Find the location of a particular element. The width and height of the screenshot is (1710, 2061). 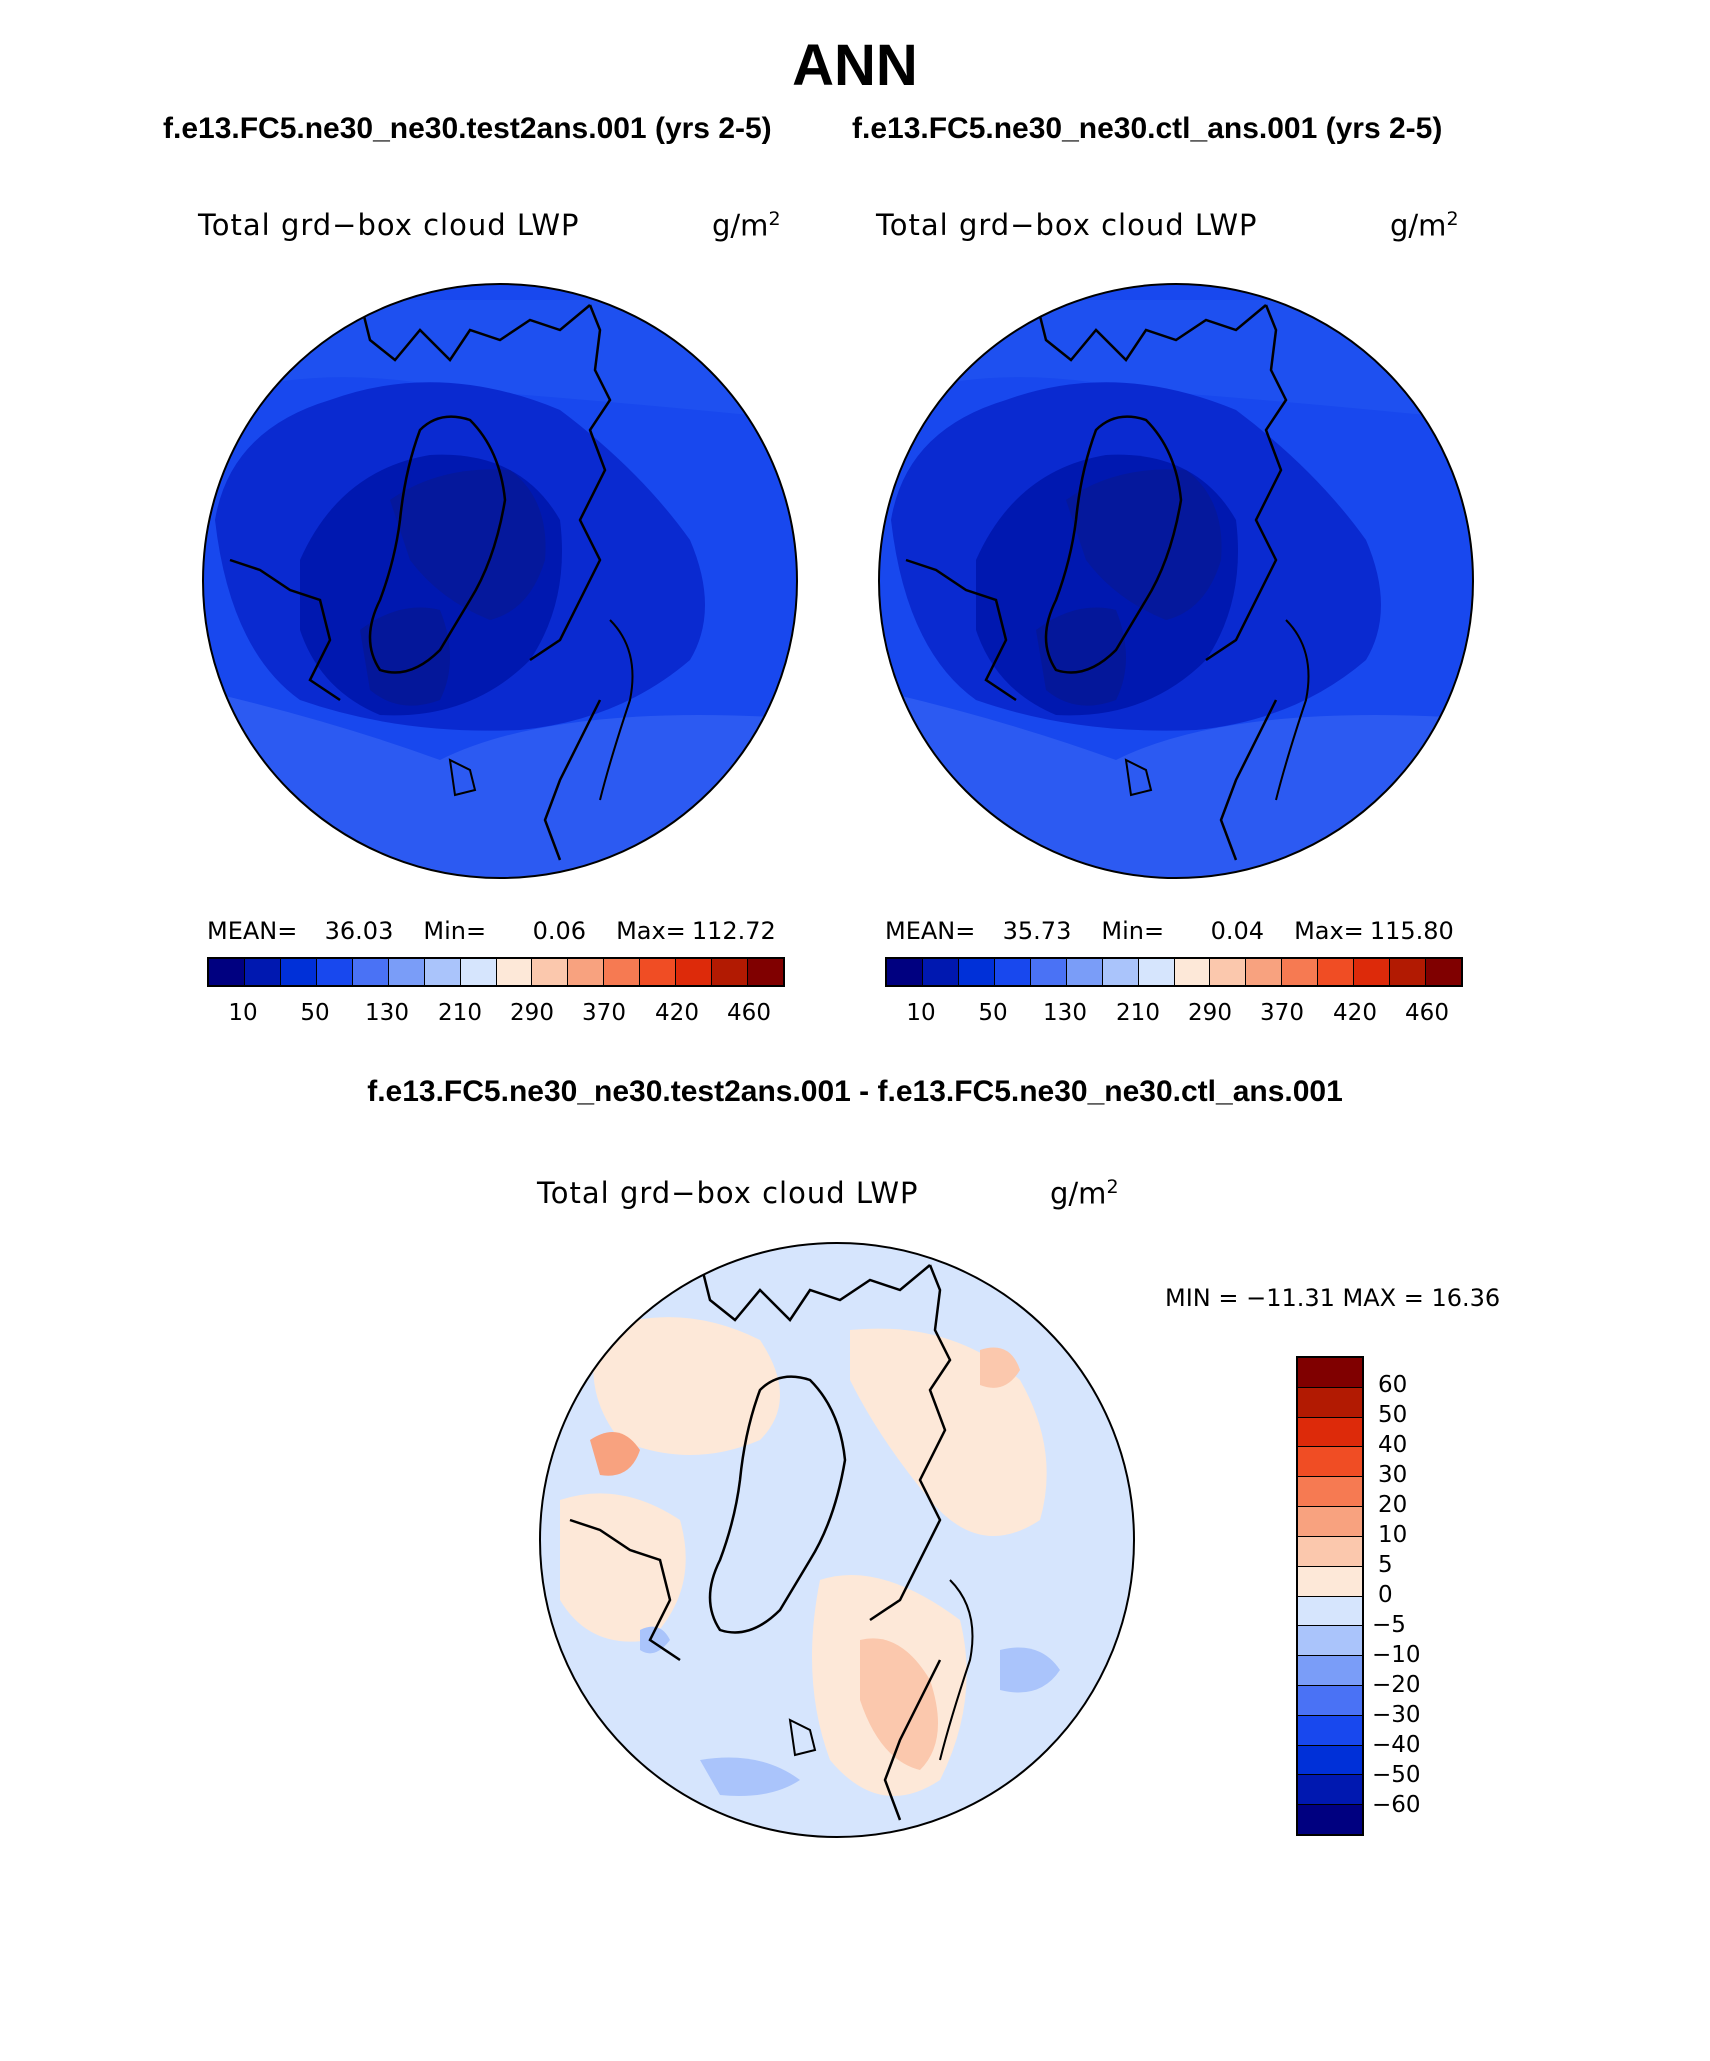

max-label-right: Max= is located at coordinates (1329, 931).